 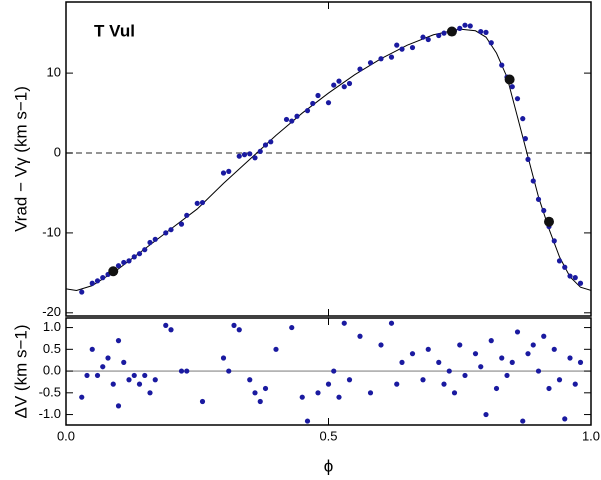 What do you see at coordinates (20, 159) in the screenshot?
I see `y-axis-label: Vrad − Vγ (km s−1)` at bounding box center [20, 159].